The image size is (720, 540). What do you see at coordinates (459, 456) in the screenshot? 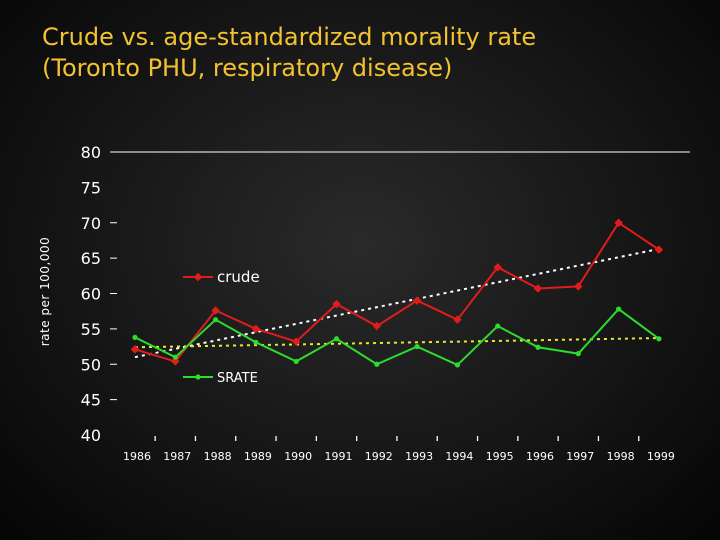
I see `x-tick-label: 1994` at bounding box center [459, 456].